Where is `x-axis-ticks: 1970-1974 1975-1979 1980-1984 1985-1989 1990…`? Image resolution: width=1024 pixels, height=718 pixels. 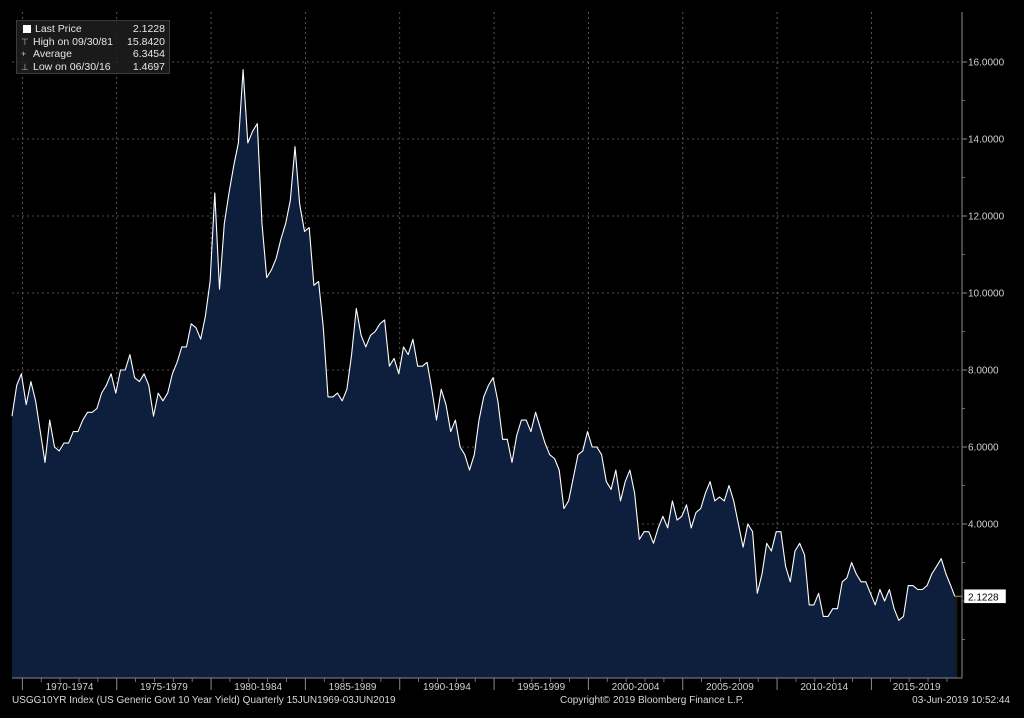 x-axis-ticks: 1970-1974 1975-1979 1980-1984 1985-1989 1990… is located at coordinates (484, 685).